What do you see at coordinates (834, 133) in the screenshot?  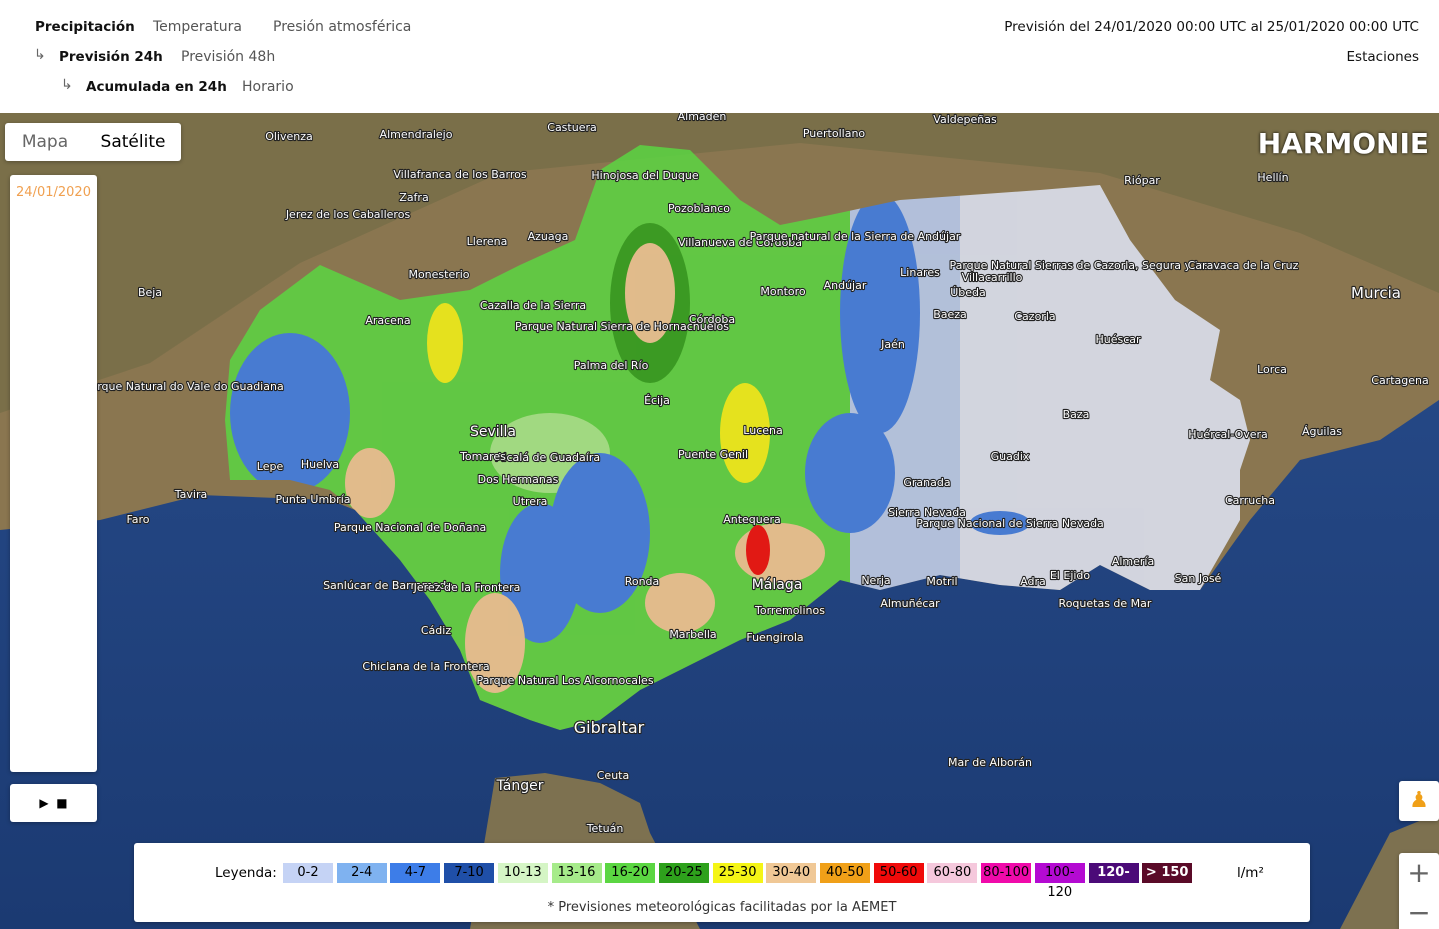 I see `place-label: Puertollano` at bounding box center [834, 133].